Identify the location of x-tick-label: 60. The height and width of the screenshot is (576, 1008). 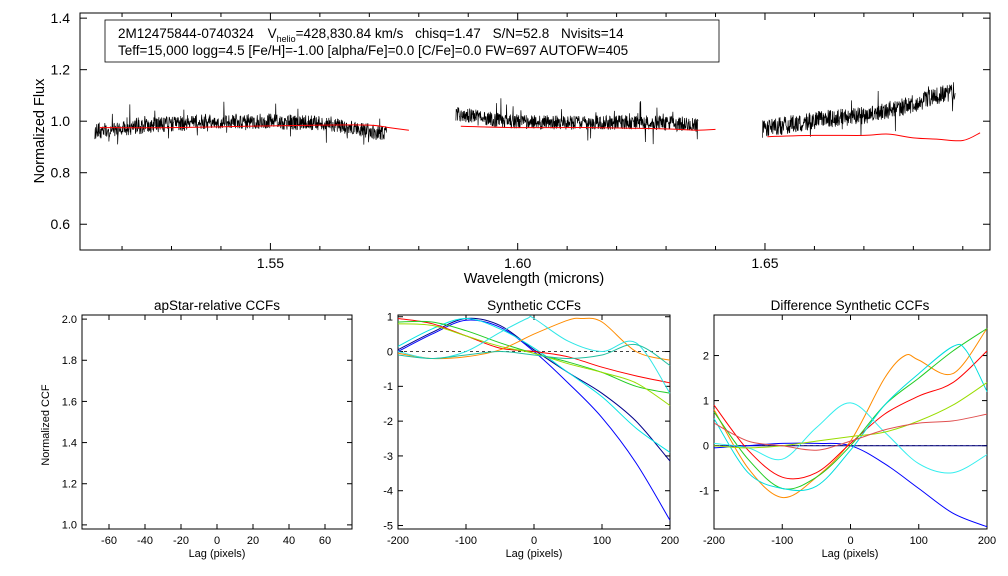
(325, 541).